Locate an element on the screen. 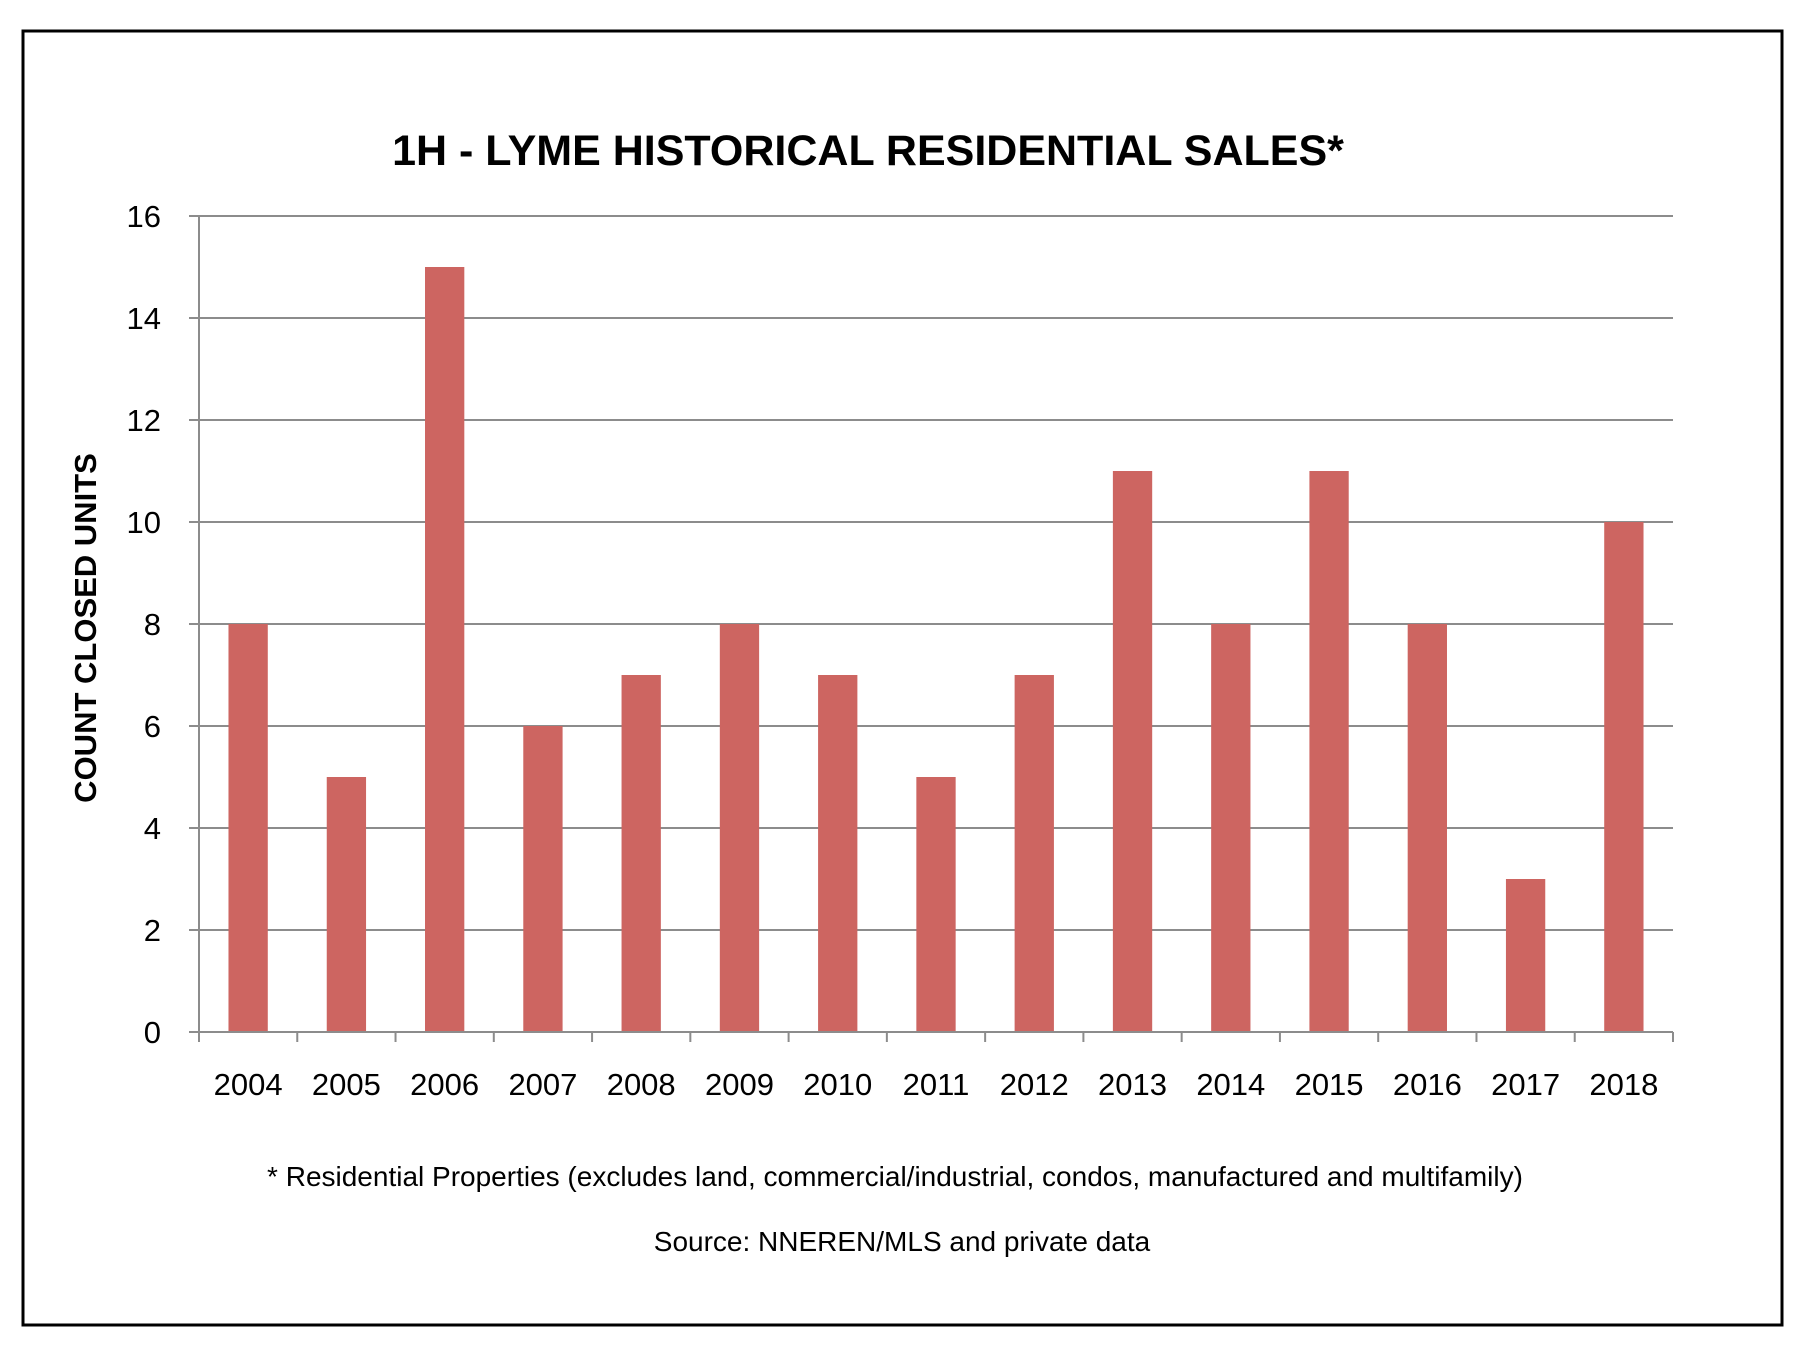  bar-2005 is located at coordinates (346, 904).